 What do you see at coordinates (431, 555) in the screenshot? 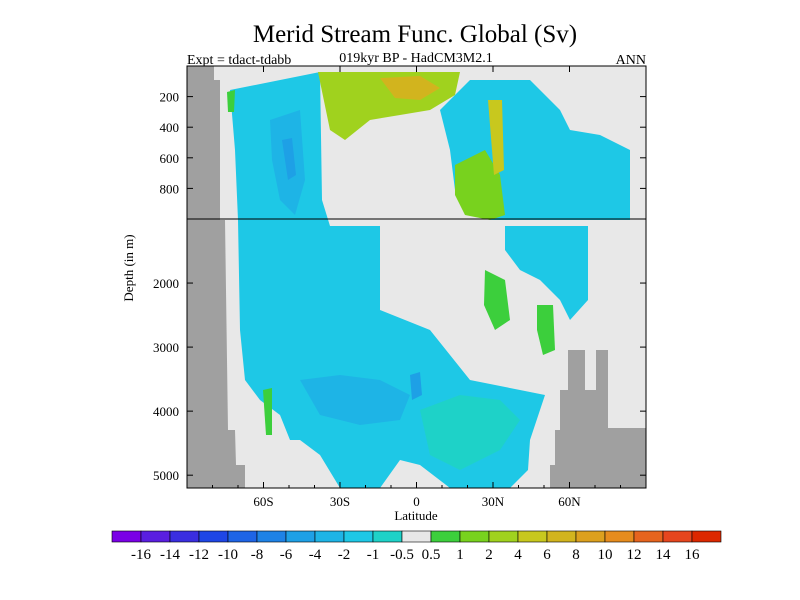
I see `colorbar-label-10: 0.5` at bounding box center [431, 555].